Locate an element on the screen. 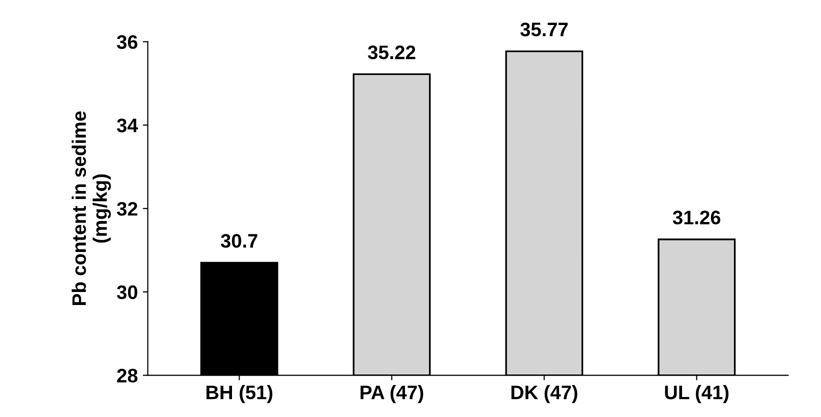 The height and width of the screenshot is (417, 821). y-tick-label: 30 is located at coordinates (127, 292).